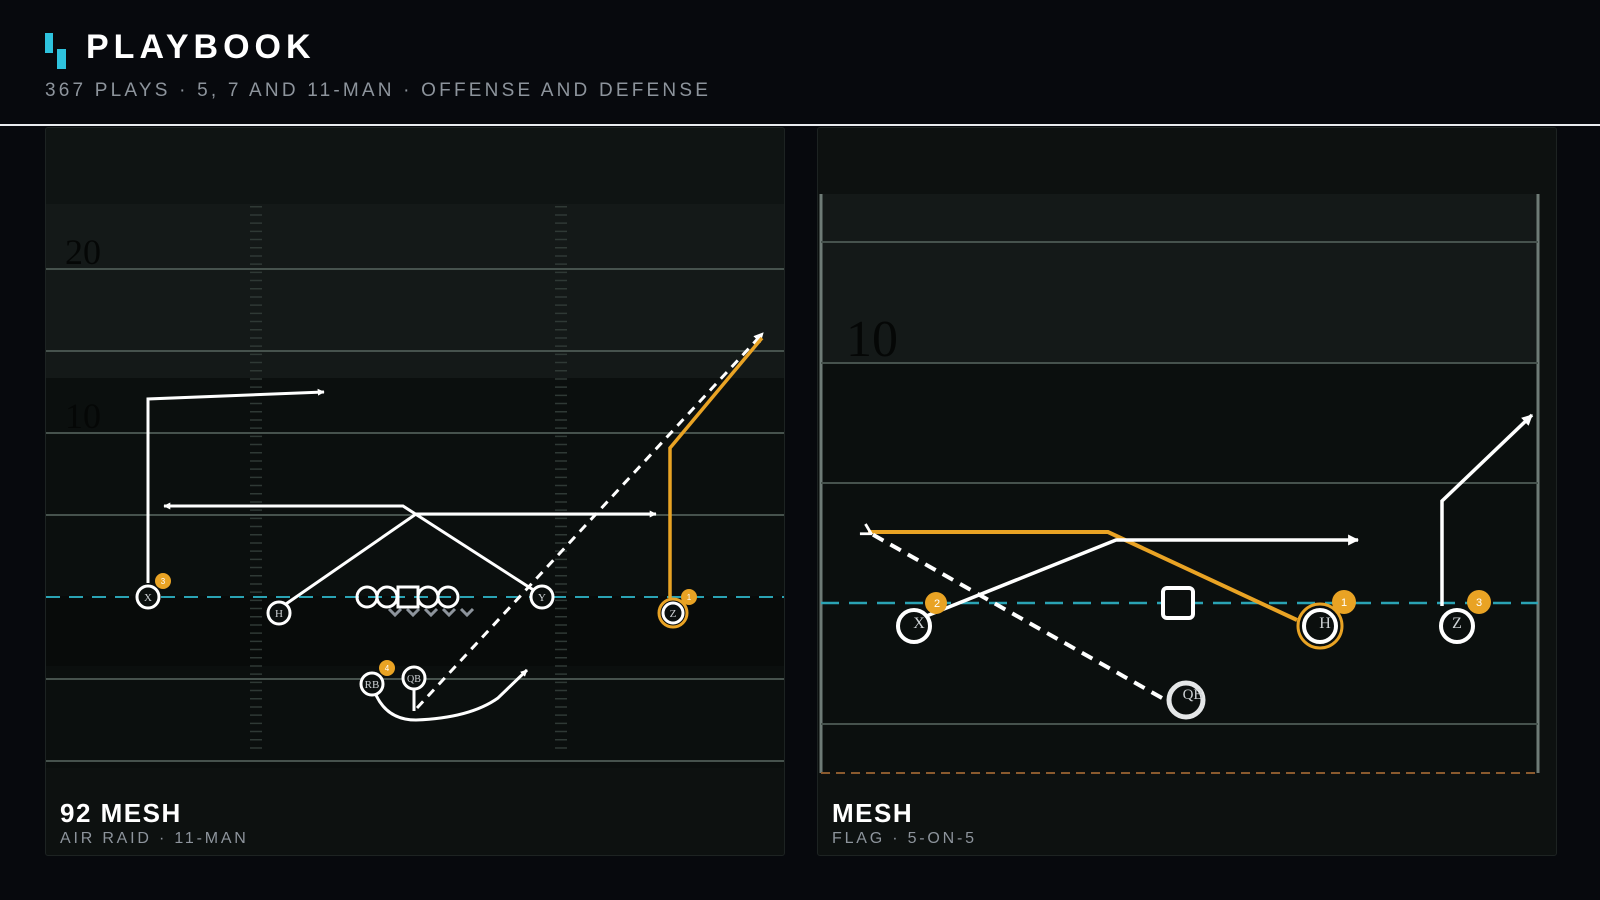  Describe the element at coordinates (153, 591) in the screenshot. I see `player-x: X 3` at that location.